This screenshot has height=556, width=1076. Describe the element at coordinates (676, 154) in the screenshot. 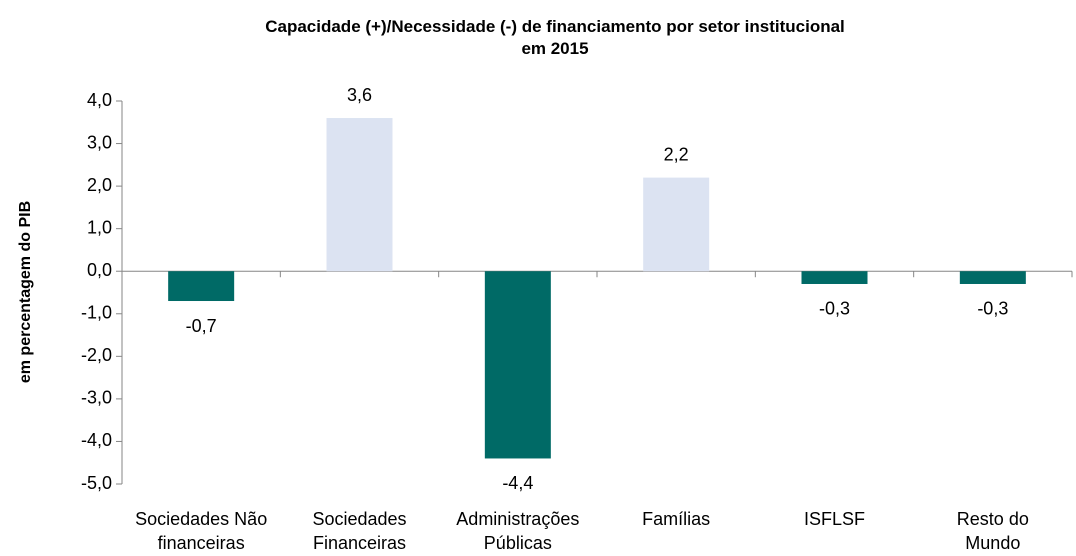

I see `data-label: 2,2` at that location.